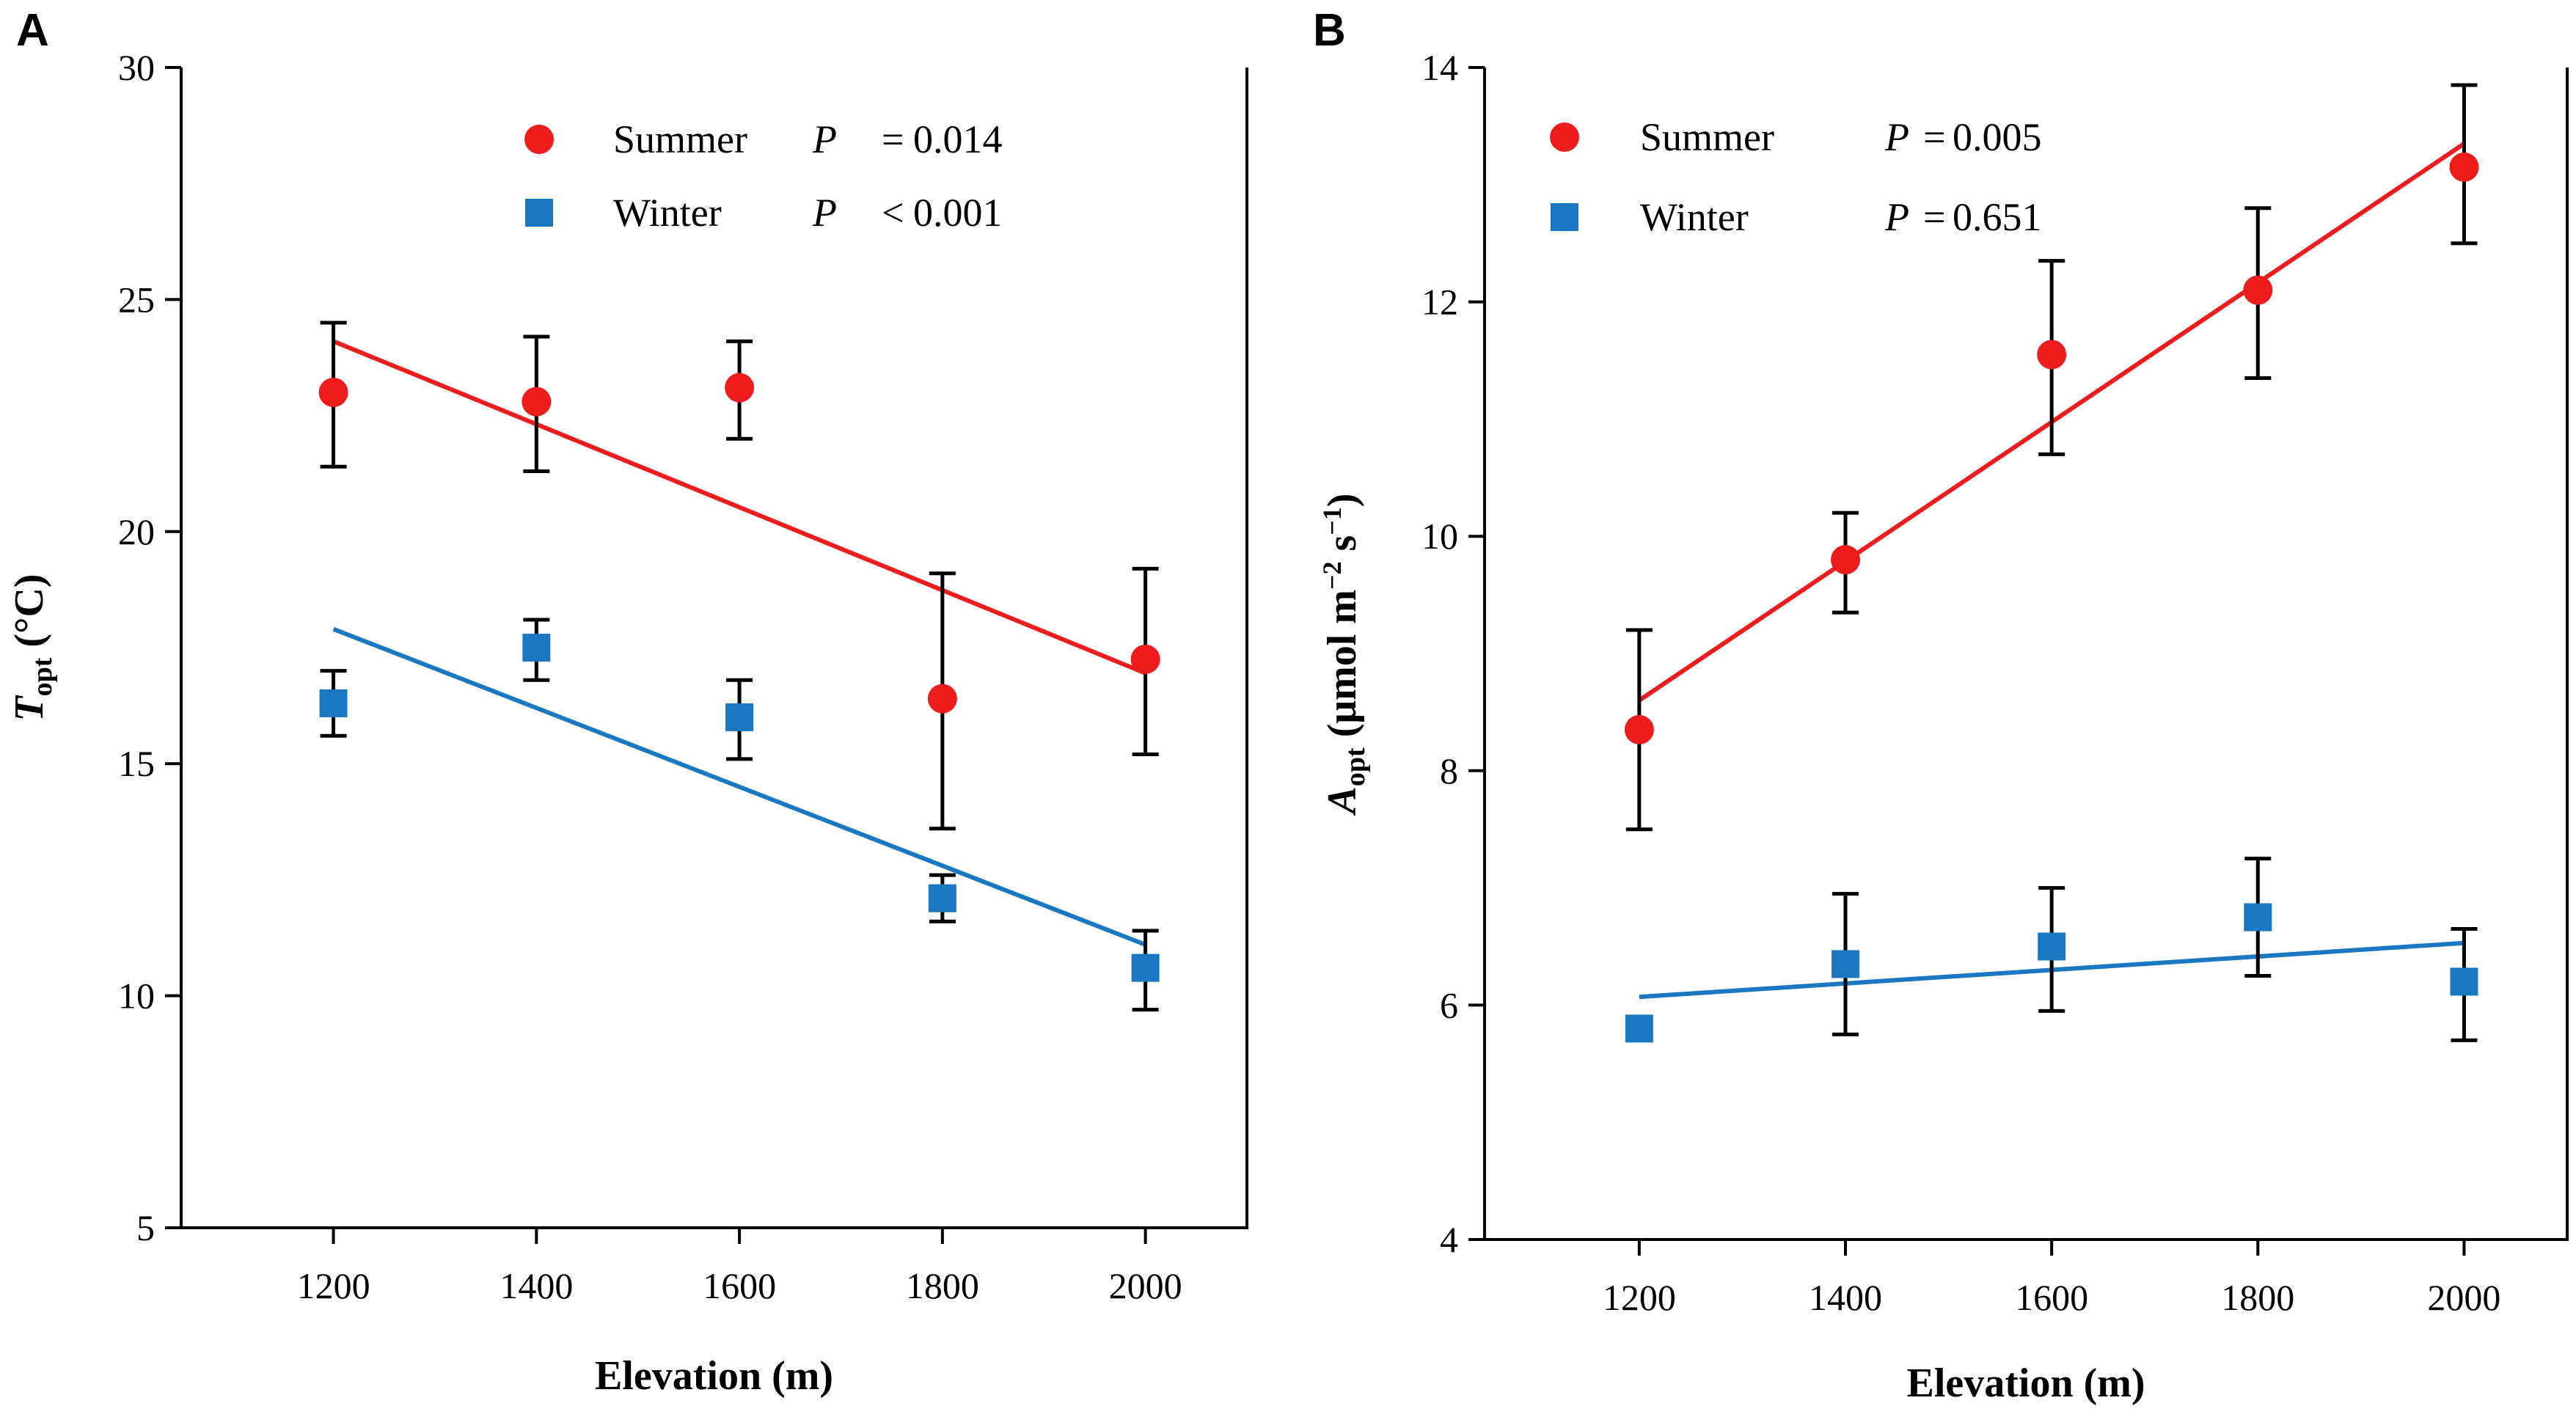 This screenshot has width=2576, height=1417. I want to click on p-value-annotation: P <0.001, so click(908, 213).